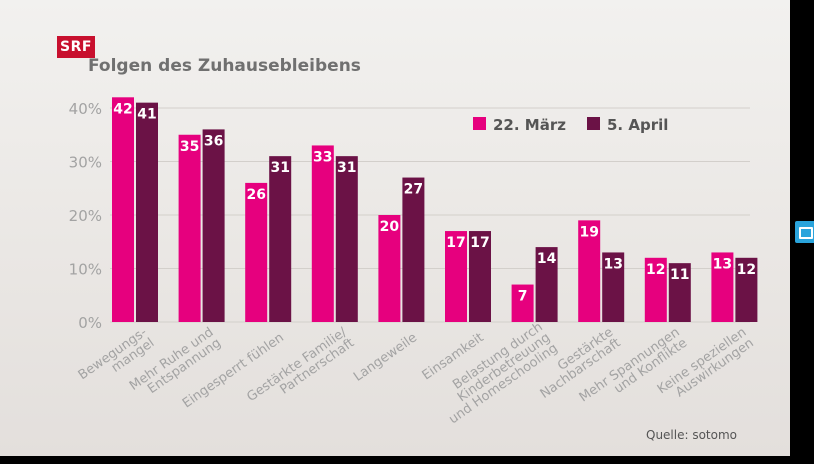  I want to click on y-tick-label: 0%, so click(90, 323).